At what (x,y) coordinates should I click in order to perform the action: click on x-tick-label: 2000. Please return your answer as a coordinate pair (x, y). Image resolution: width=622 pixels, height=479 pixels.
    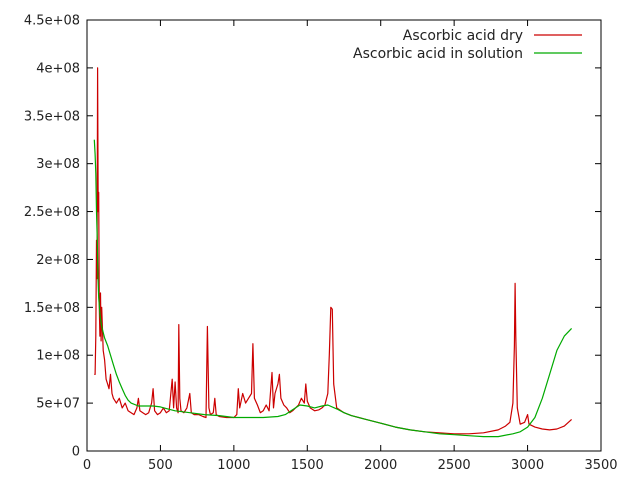
    Looking at the image, I should click on (380, 465).